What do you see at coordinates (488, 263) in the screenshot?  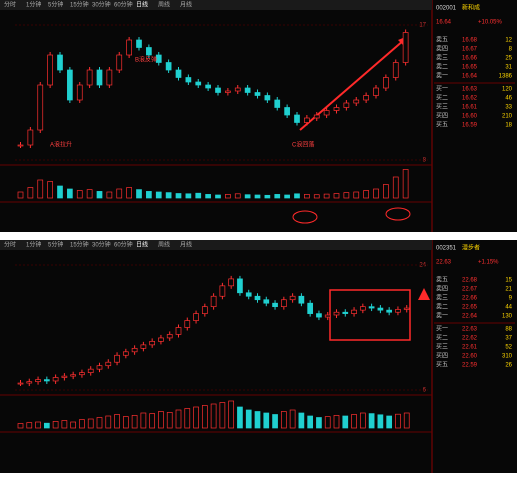 I see `change: +1.15%` at bounding box center [488, 263].